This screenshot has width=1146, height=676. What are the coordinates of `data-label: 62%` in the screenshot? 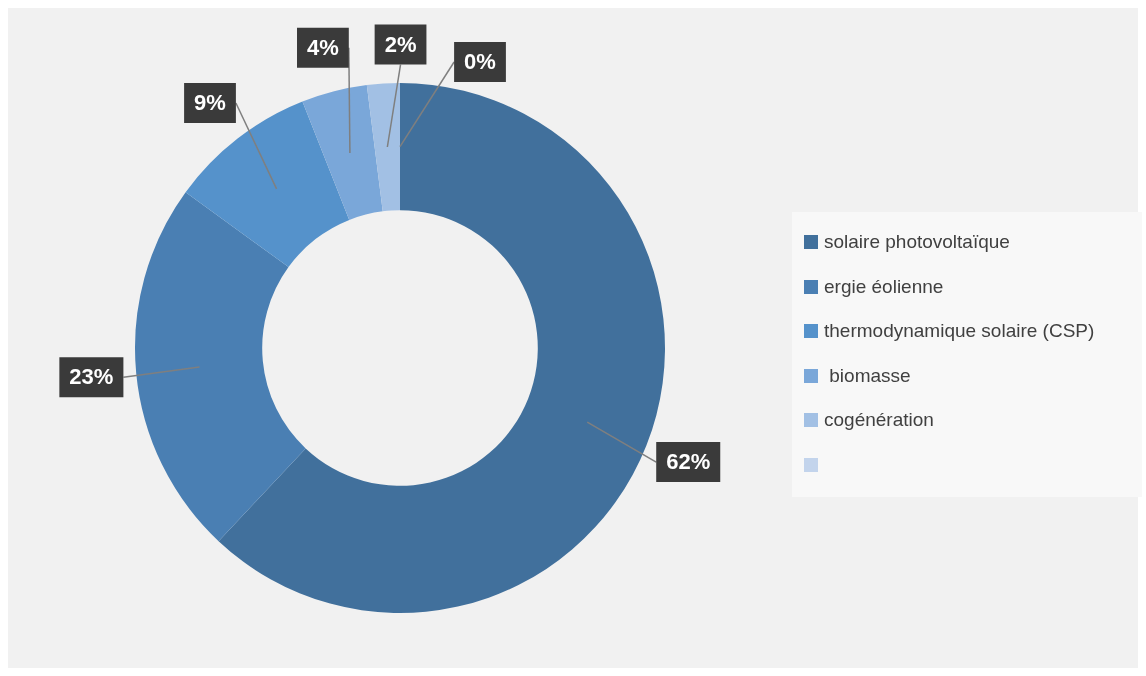 It's located at (688, 462).